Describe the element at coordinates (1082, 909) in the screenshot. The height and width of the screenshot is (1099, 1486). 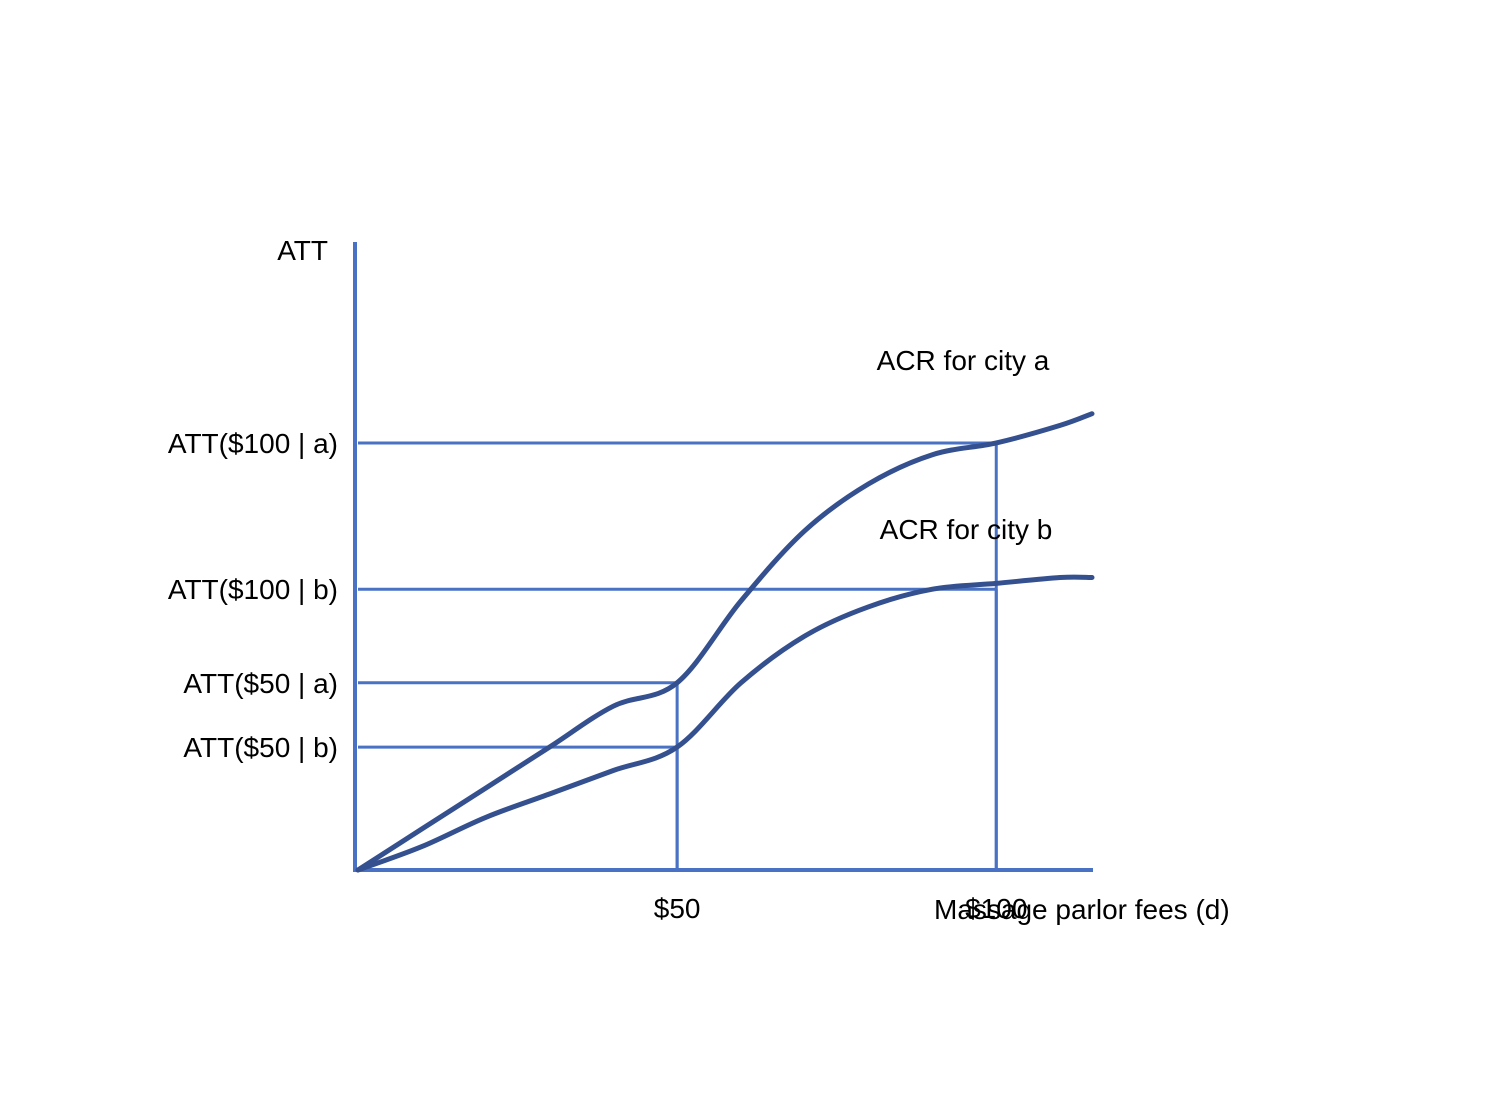
I see `x-axis-label: Massage parlor fees (d)` at that location.